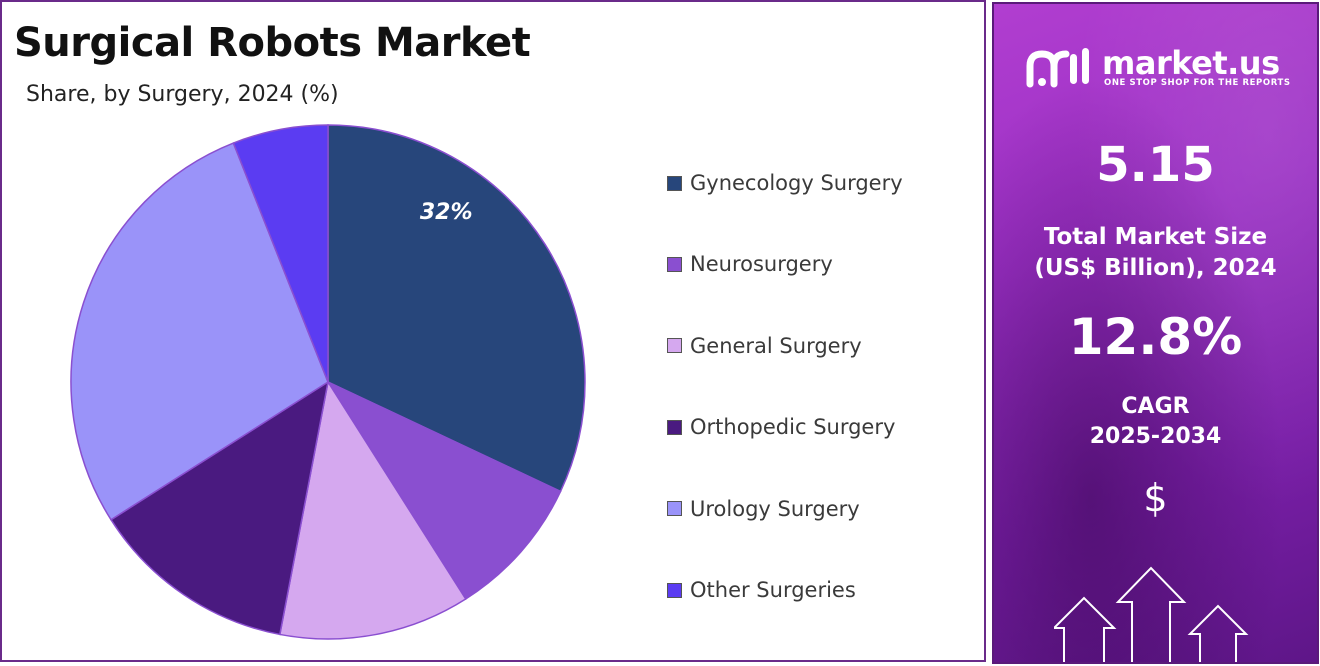  What do you see at coordinates (1155, 406) in the screenshot?
I see `cagr-label-line1: CAGR` at bounding box center [1155, 406].